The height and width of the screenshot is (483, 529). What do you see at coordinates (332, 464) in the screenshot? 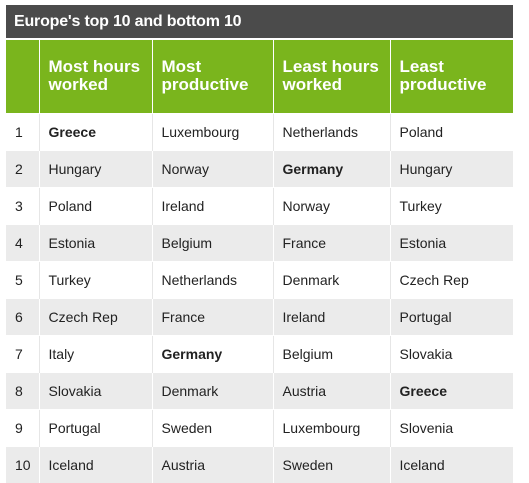
I see `least-hours-cell: Sweden` at bounding box center [332, 464].